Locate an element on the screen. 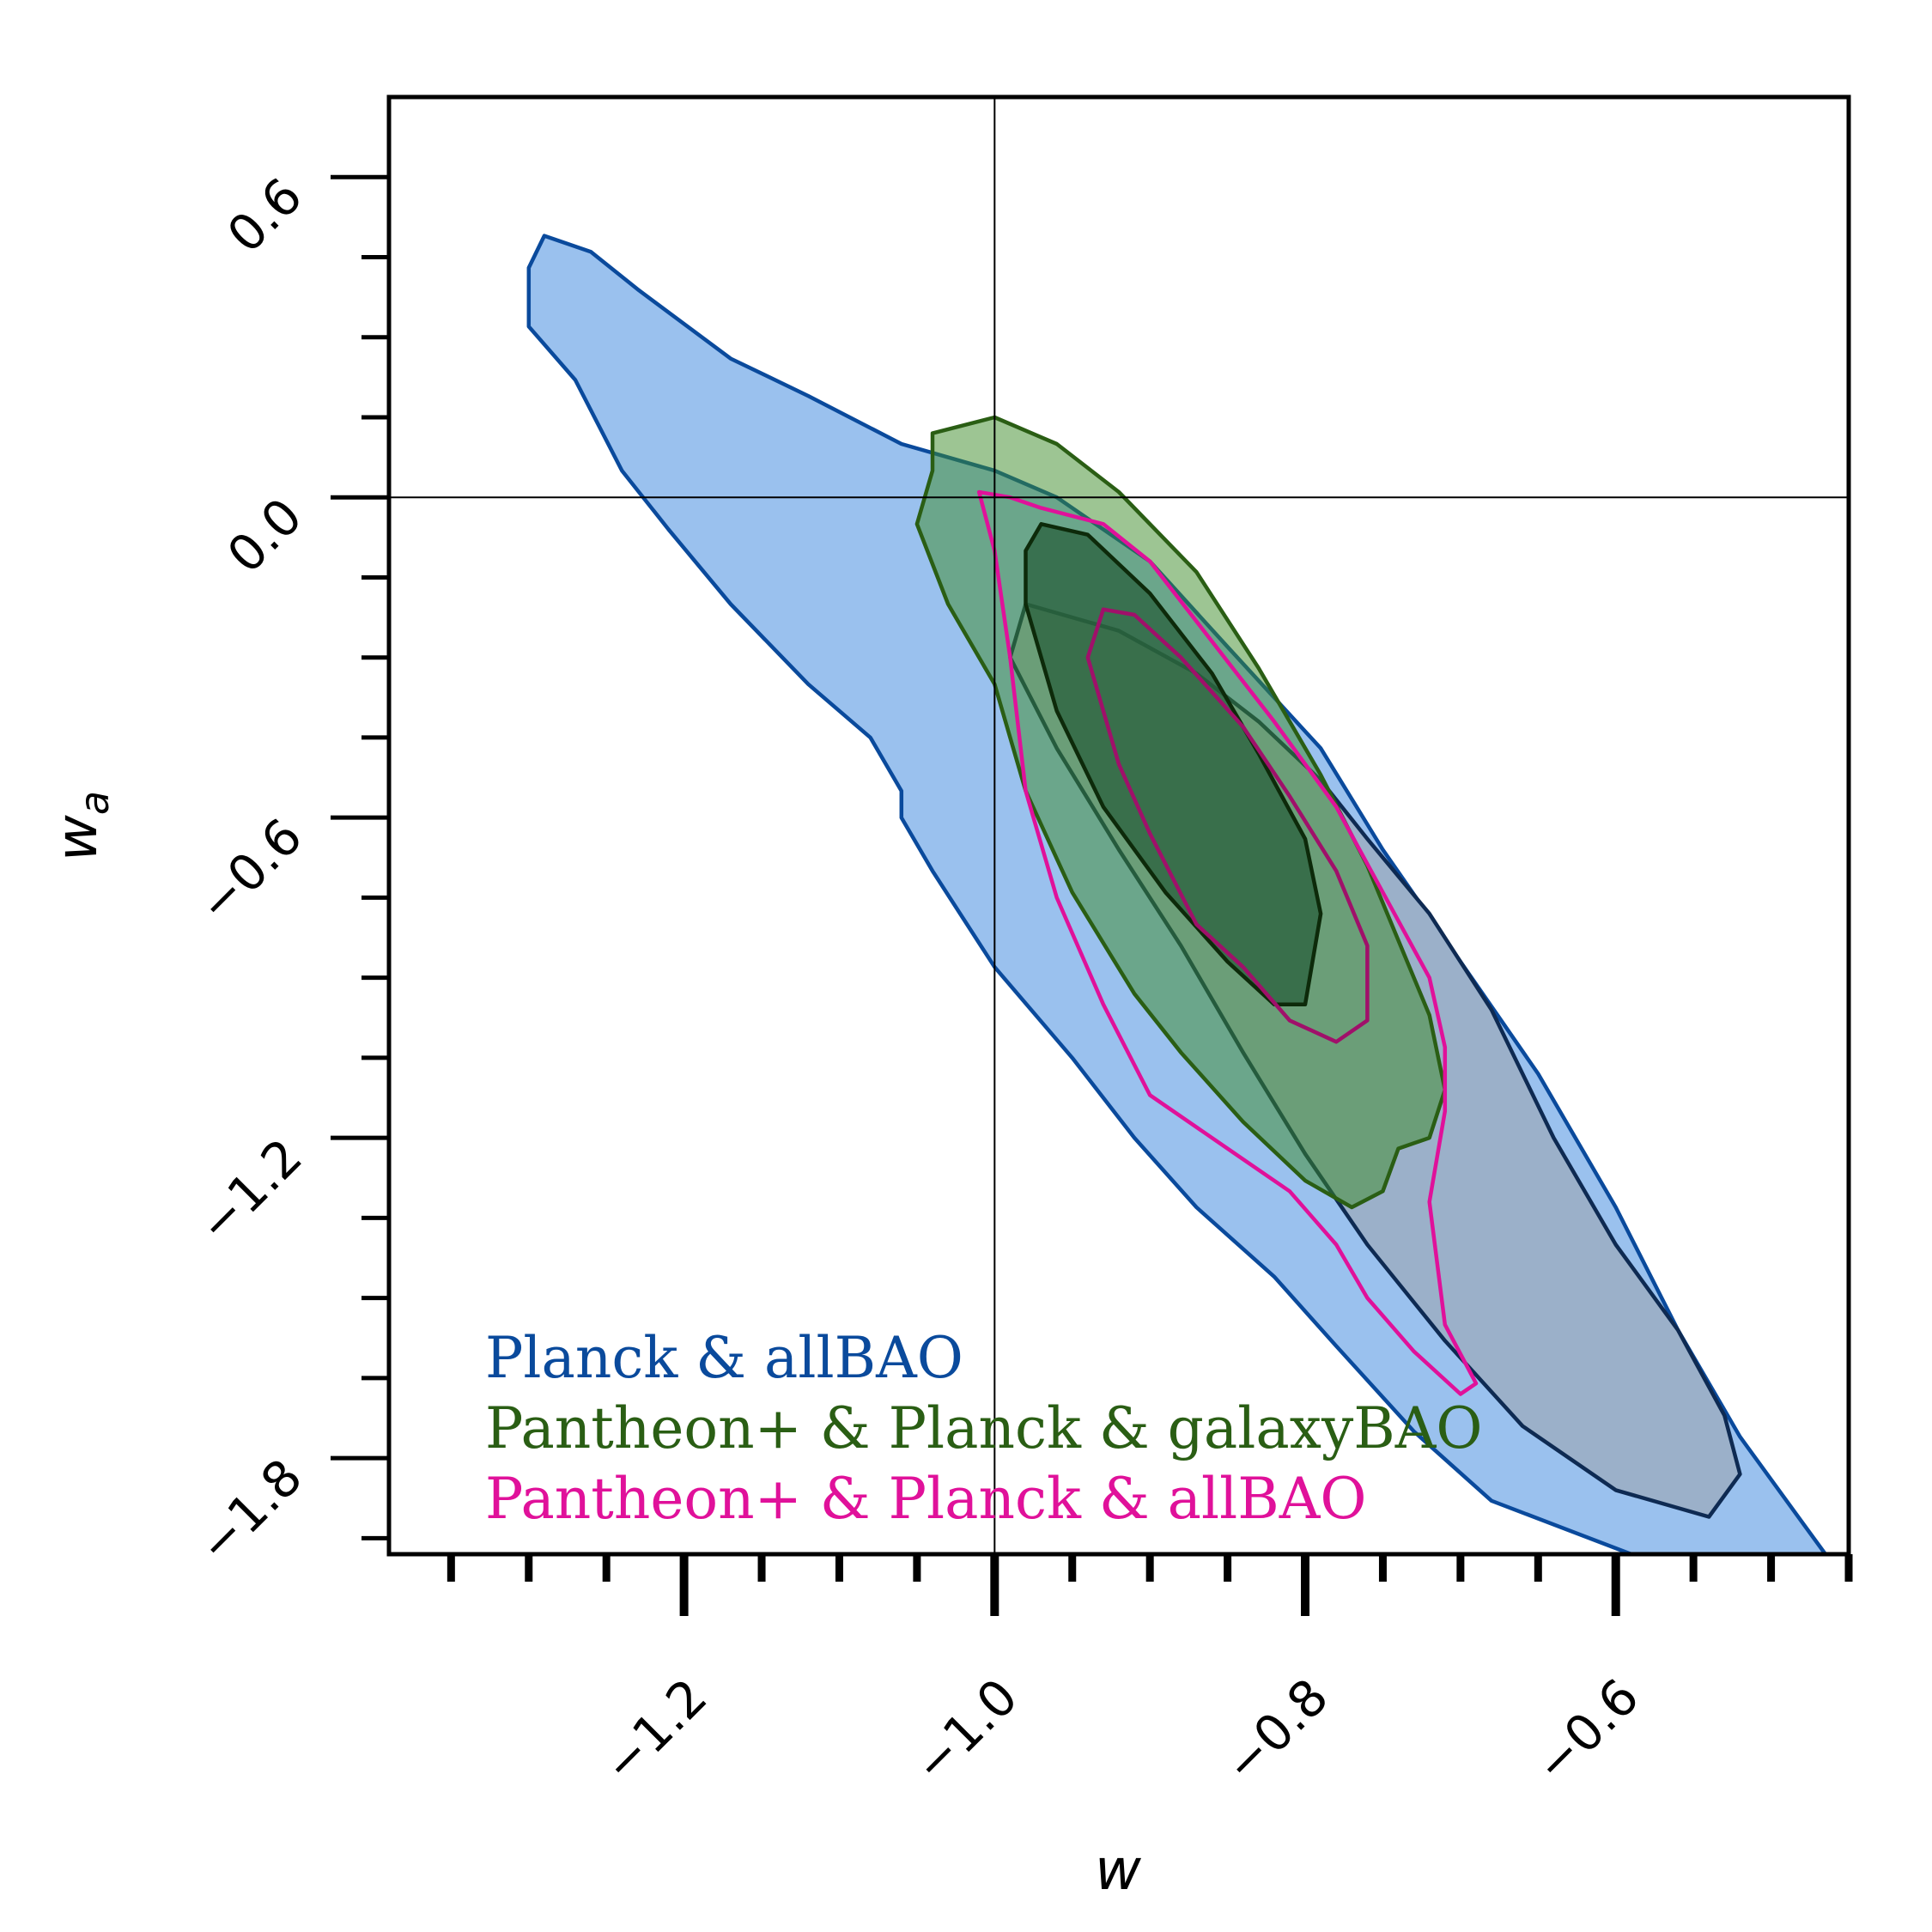 This screenshot has width=1932, height=1932. x-axis-ticks: −1.2 −1.0 −0.8 −0.6 is located at coordinates (1150, 1675).